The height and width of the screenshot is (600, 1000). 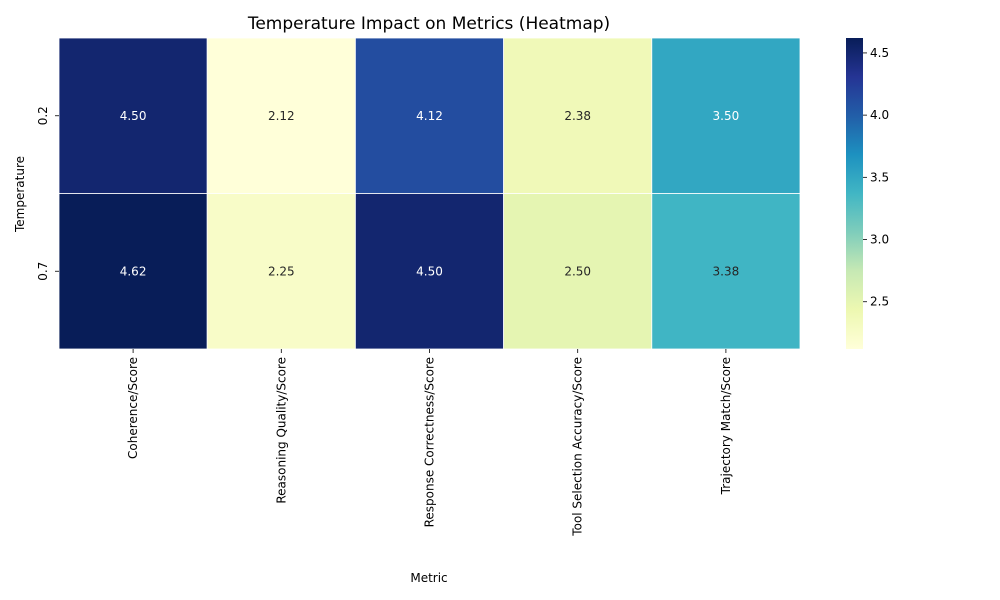 I want to click on chart-title: Temperature Impact on Metrics (Heatmap), so click(x=428, y=24).